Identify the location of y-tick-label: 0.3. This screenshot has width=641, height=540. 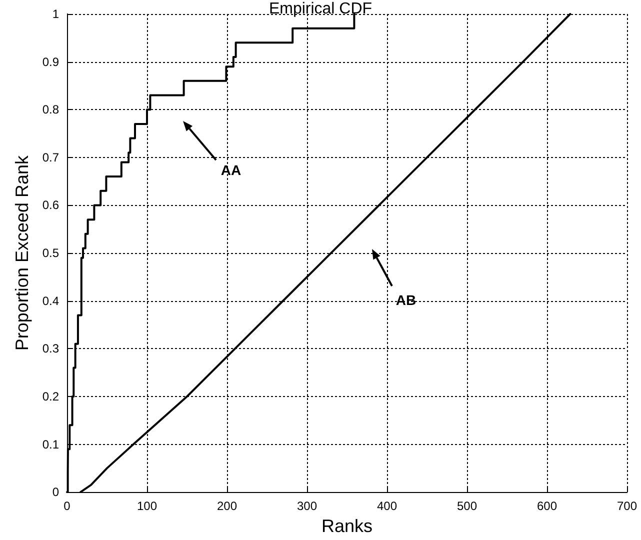
(51, 349).